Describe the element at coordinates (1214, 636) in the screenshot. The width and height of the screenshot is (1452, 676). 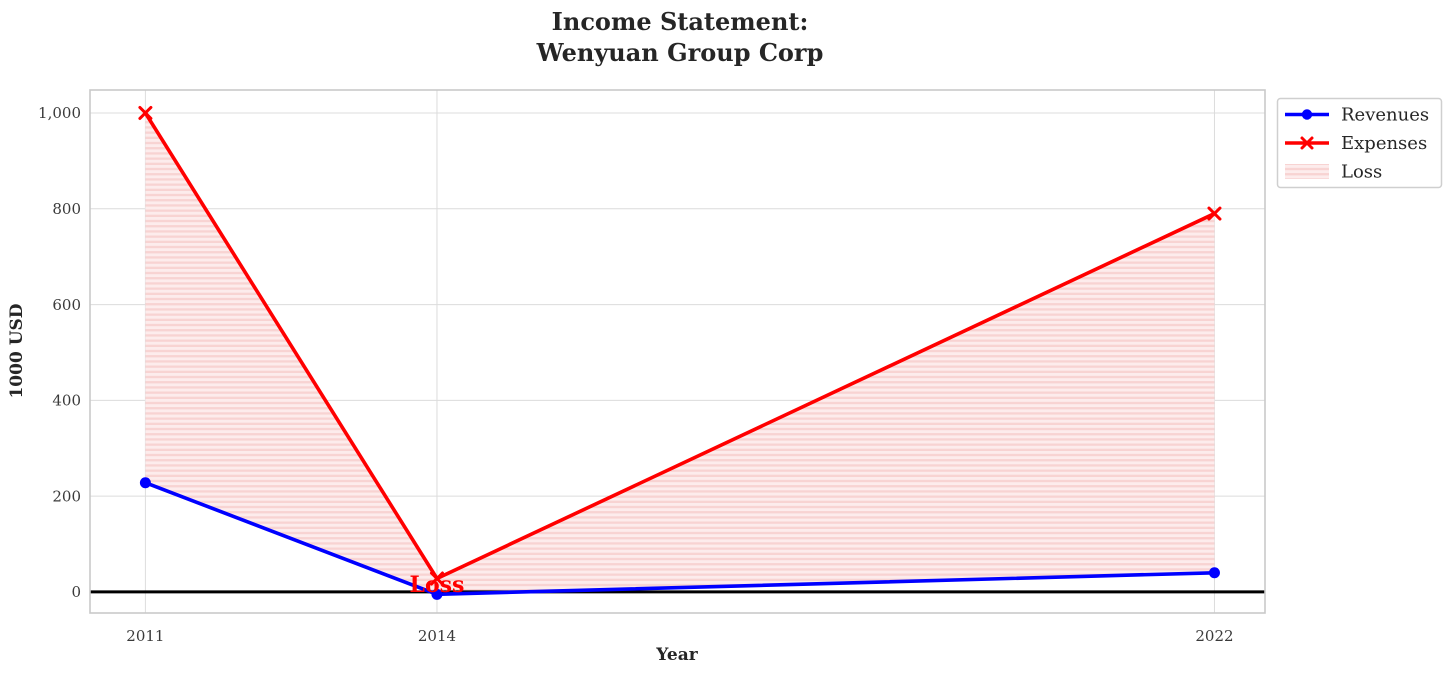
I see `x-tick-label: 2022` at that location.